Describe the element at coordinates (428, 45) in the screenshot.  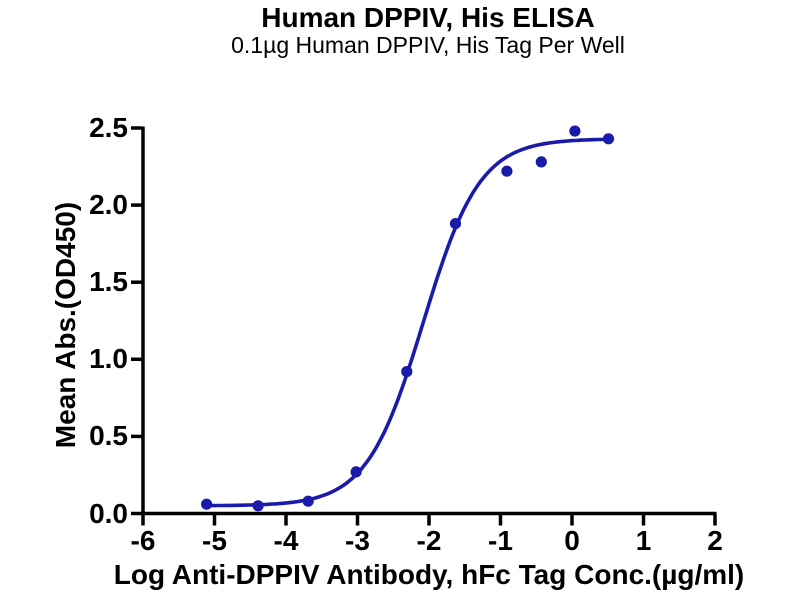
I see `chart-subtitle: 0.1µg Human DPPIV, His Tag Per Well` at that location.